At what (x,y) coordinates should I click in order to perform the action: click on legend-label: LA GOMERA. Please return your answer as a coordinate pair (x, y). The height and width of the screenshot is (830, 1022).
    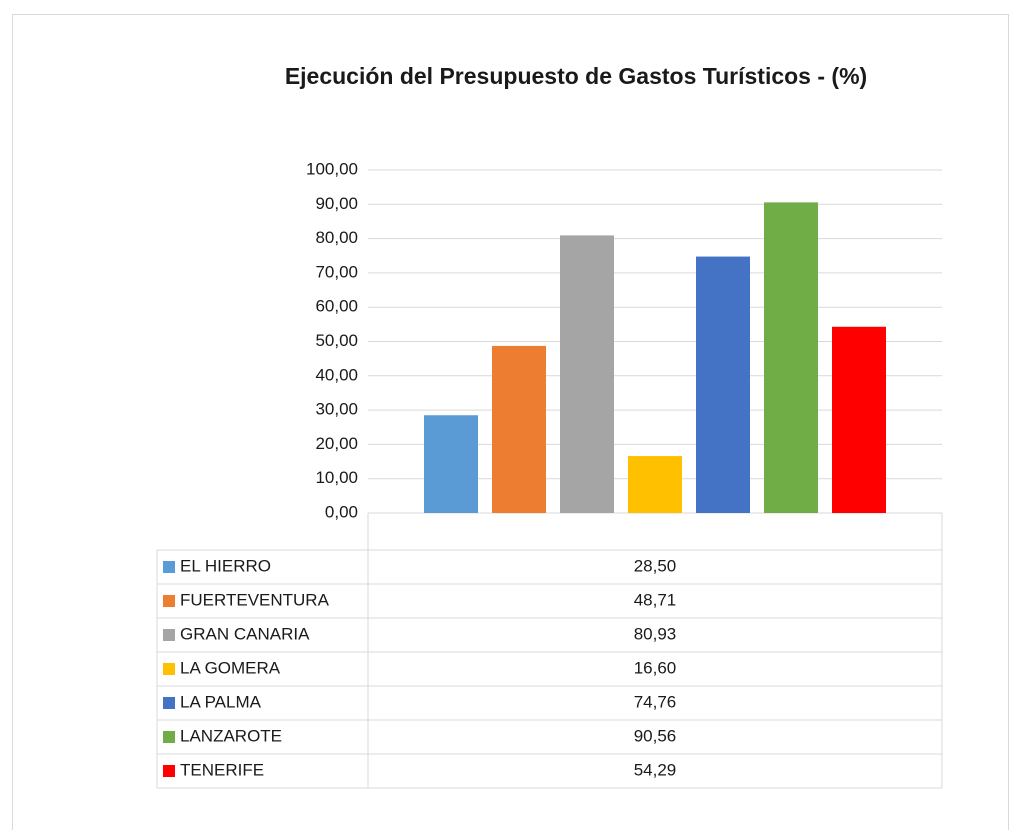
    Looking at the image, I should click on (230, 667).